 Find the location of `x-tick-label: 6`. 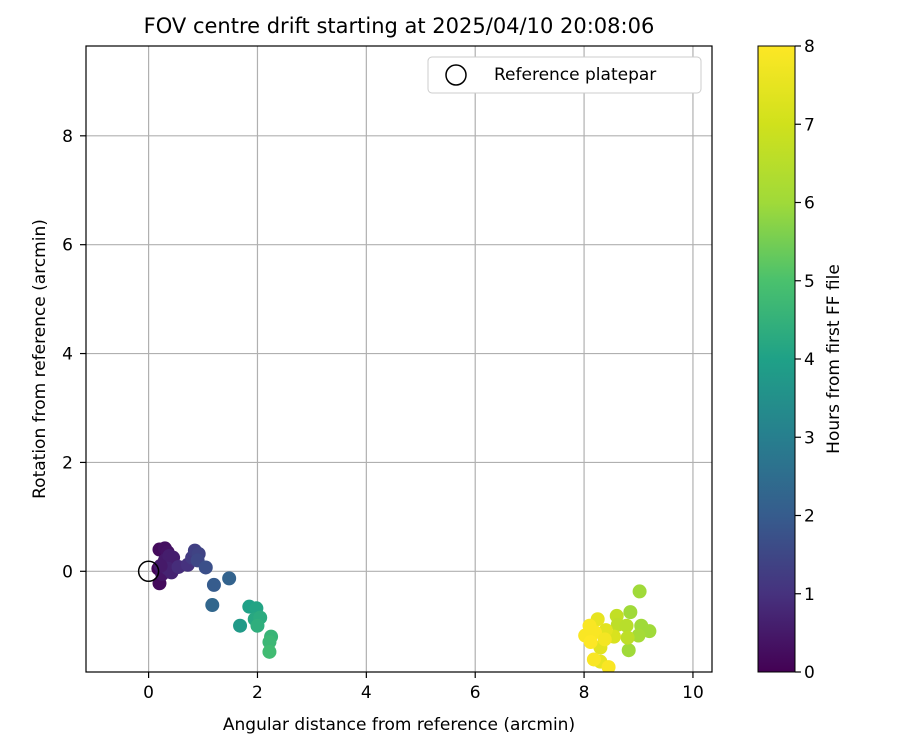

x-tick-label: 6 is located at coordinates (475, 693).